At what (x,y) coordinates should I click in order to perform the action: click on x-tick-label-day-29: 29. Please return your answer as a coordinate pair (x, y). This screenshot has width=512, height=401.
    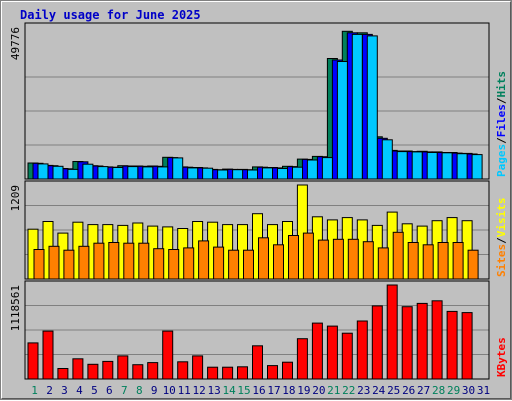
    Looking at the image, I should click on (453, 390).